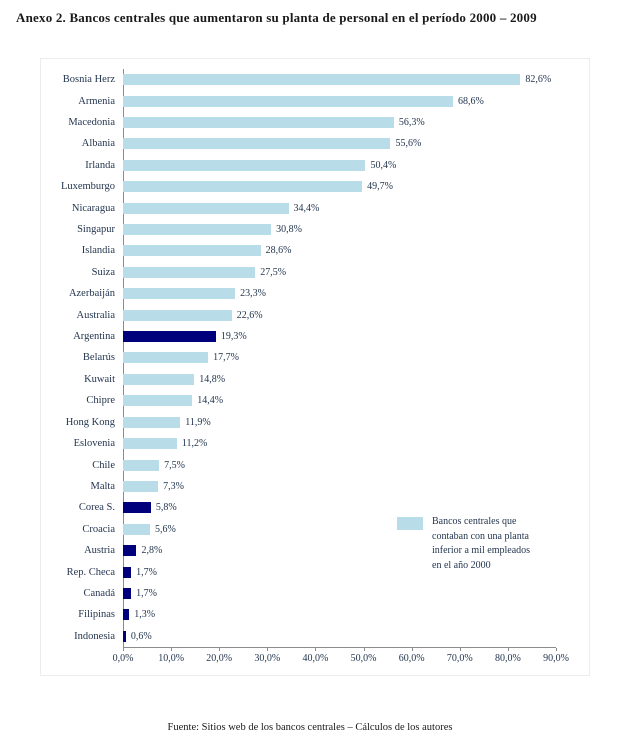 The width and height of the screenshot is (620, 750). What do you see at coordinates (173, 486) in the screenshot?
I see `value-label: 7,3%` at bounding box center [173, 486].